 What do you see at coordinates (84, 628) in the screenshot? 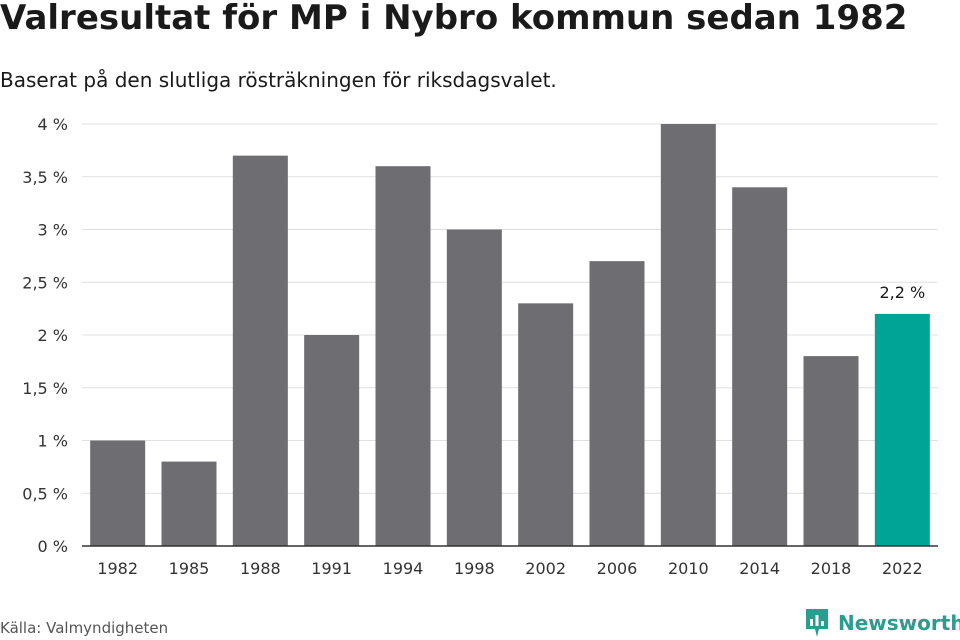
I see `source-note: Källa: Valmyndigheten` at bounding box center [84, 628].